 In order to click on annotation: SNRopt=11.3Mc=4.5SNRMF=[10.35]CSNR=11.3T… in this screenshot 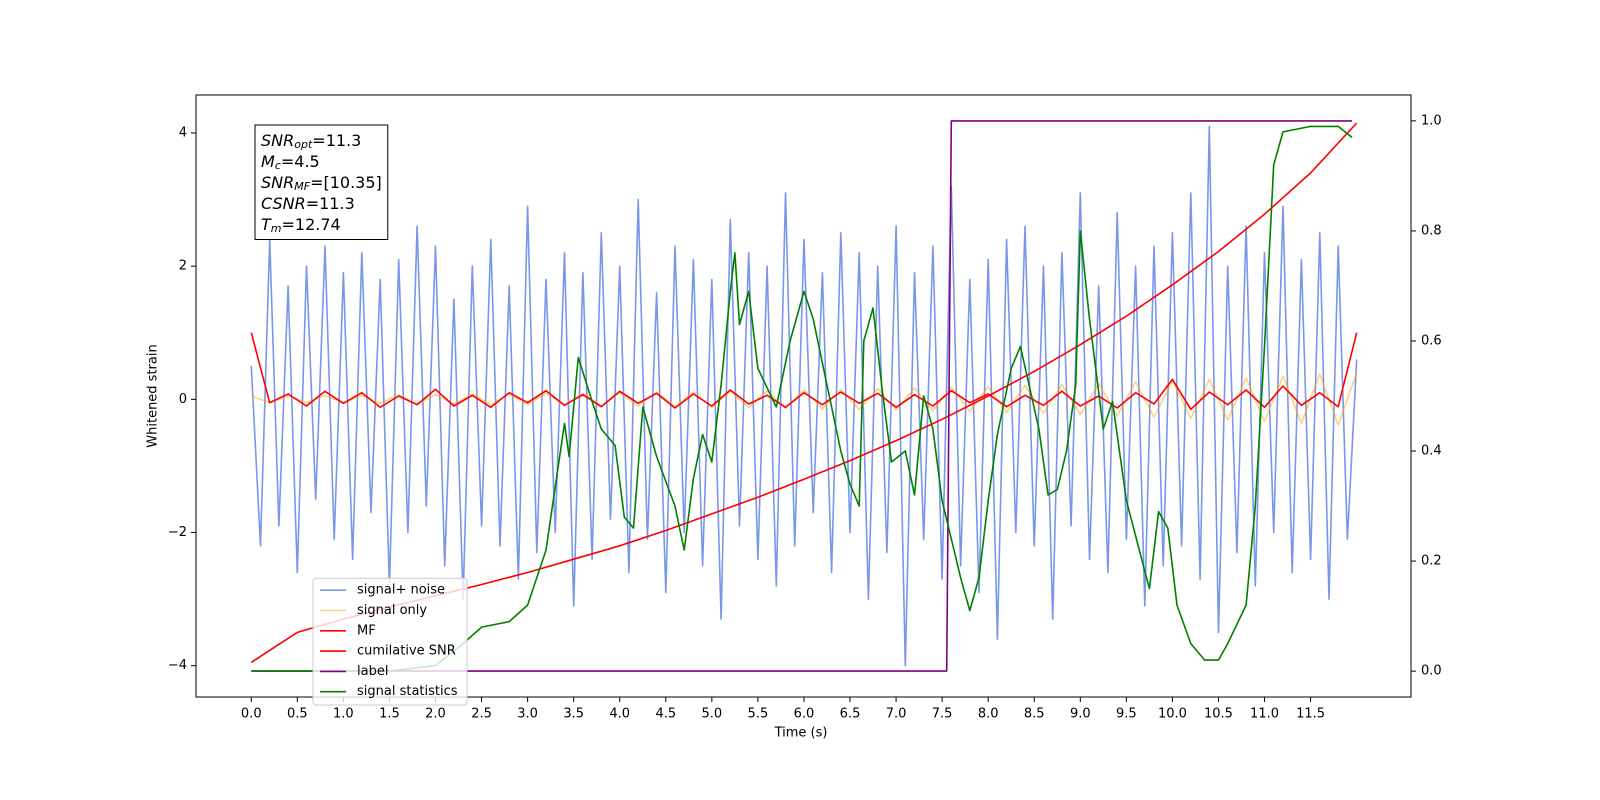, I will do `click(321, 182)`.